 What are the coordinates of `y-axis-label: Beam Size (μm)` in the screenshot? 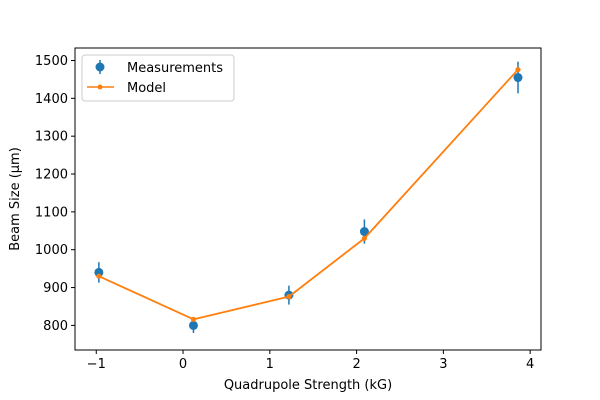 It's located at (15, 199).